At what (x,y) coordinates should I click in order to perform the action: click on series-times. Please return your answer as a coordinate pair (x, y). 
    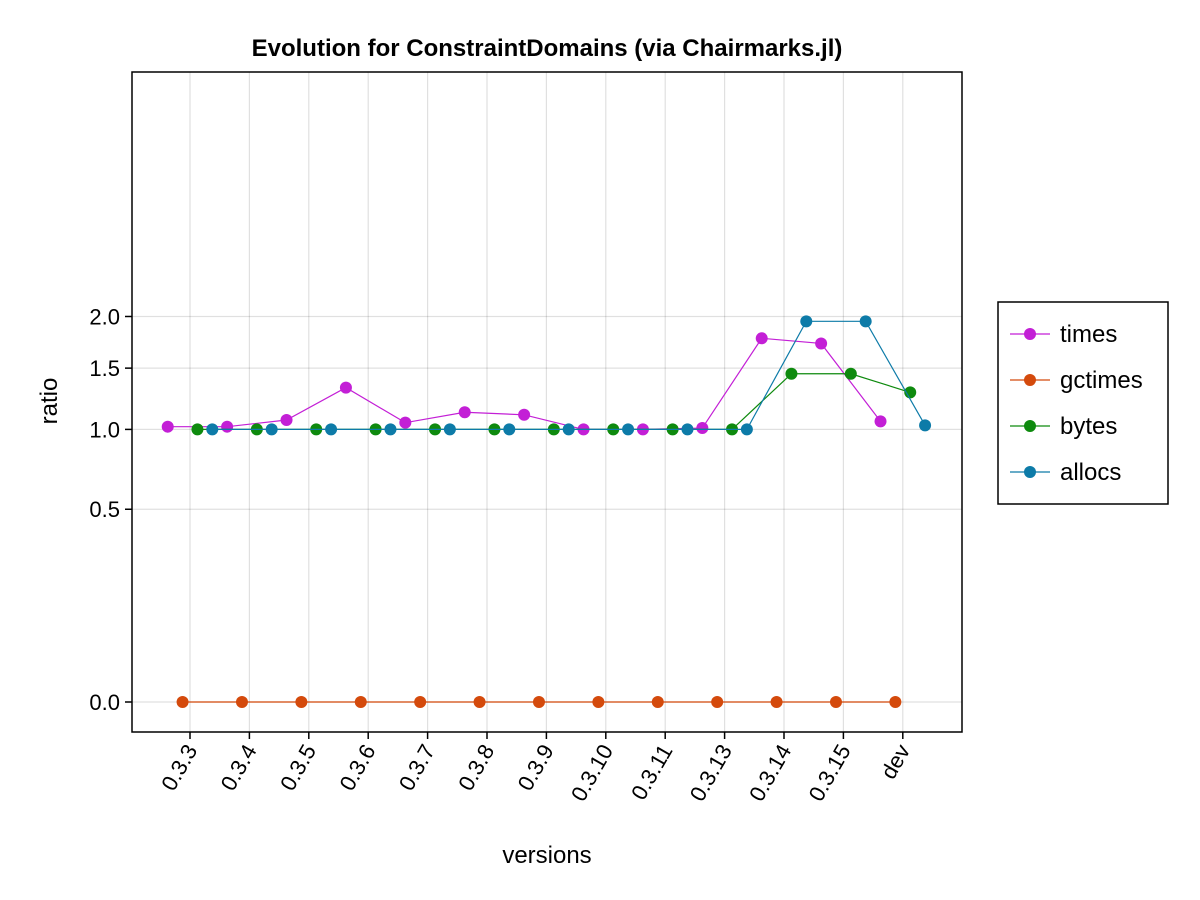
    Looking at the image, I should click on (524, 384).